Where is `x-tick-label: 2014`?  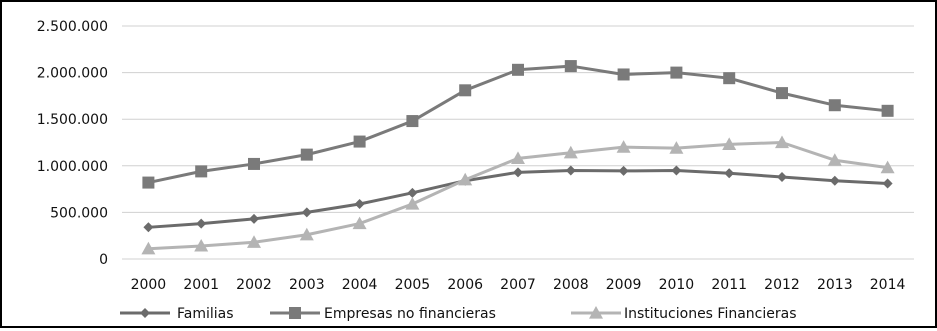
x-tick-label: 2014 is located at coordinates (888, 285).